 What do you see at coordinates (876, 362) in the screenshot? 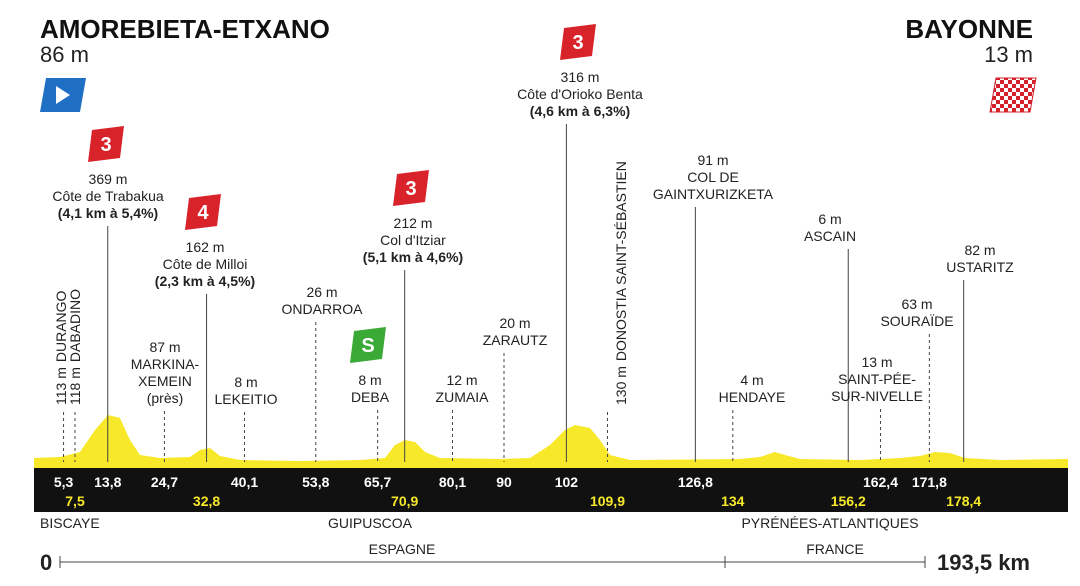
I see `place-altitude: 13 m` at bounding box center [876, 362].